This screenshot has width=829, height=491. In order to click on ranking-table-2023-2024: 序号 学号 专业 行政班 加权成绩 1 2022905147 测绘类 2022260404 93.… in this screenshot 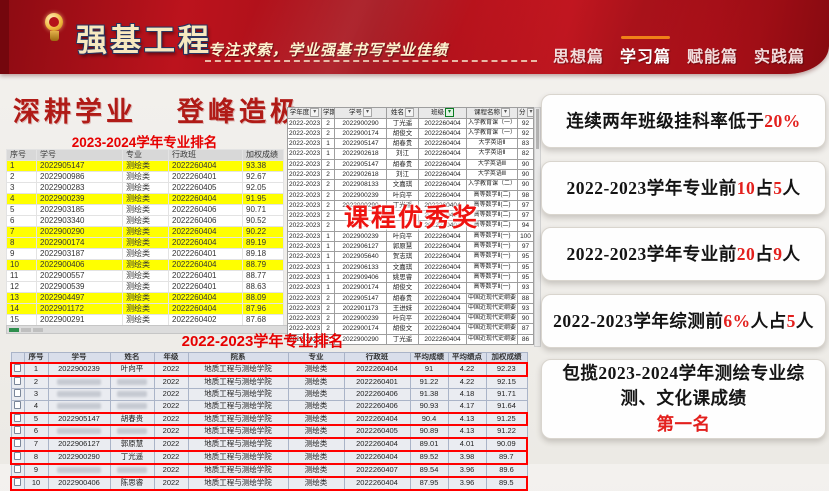, I will do `click(145, 237)`.